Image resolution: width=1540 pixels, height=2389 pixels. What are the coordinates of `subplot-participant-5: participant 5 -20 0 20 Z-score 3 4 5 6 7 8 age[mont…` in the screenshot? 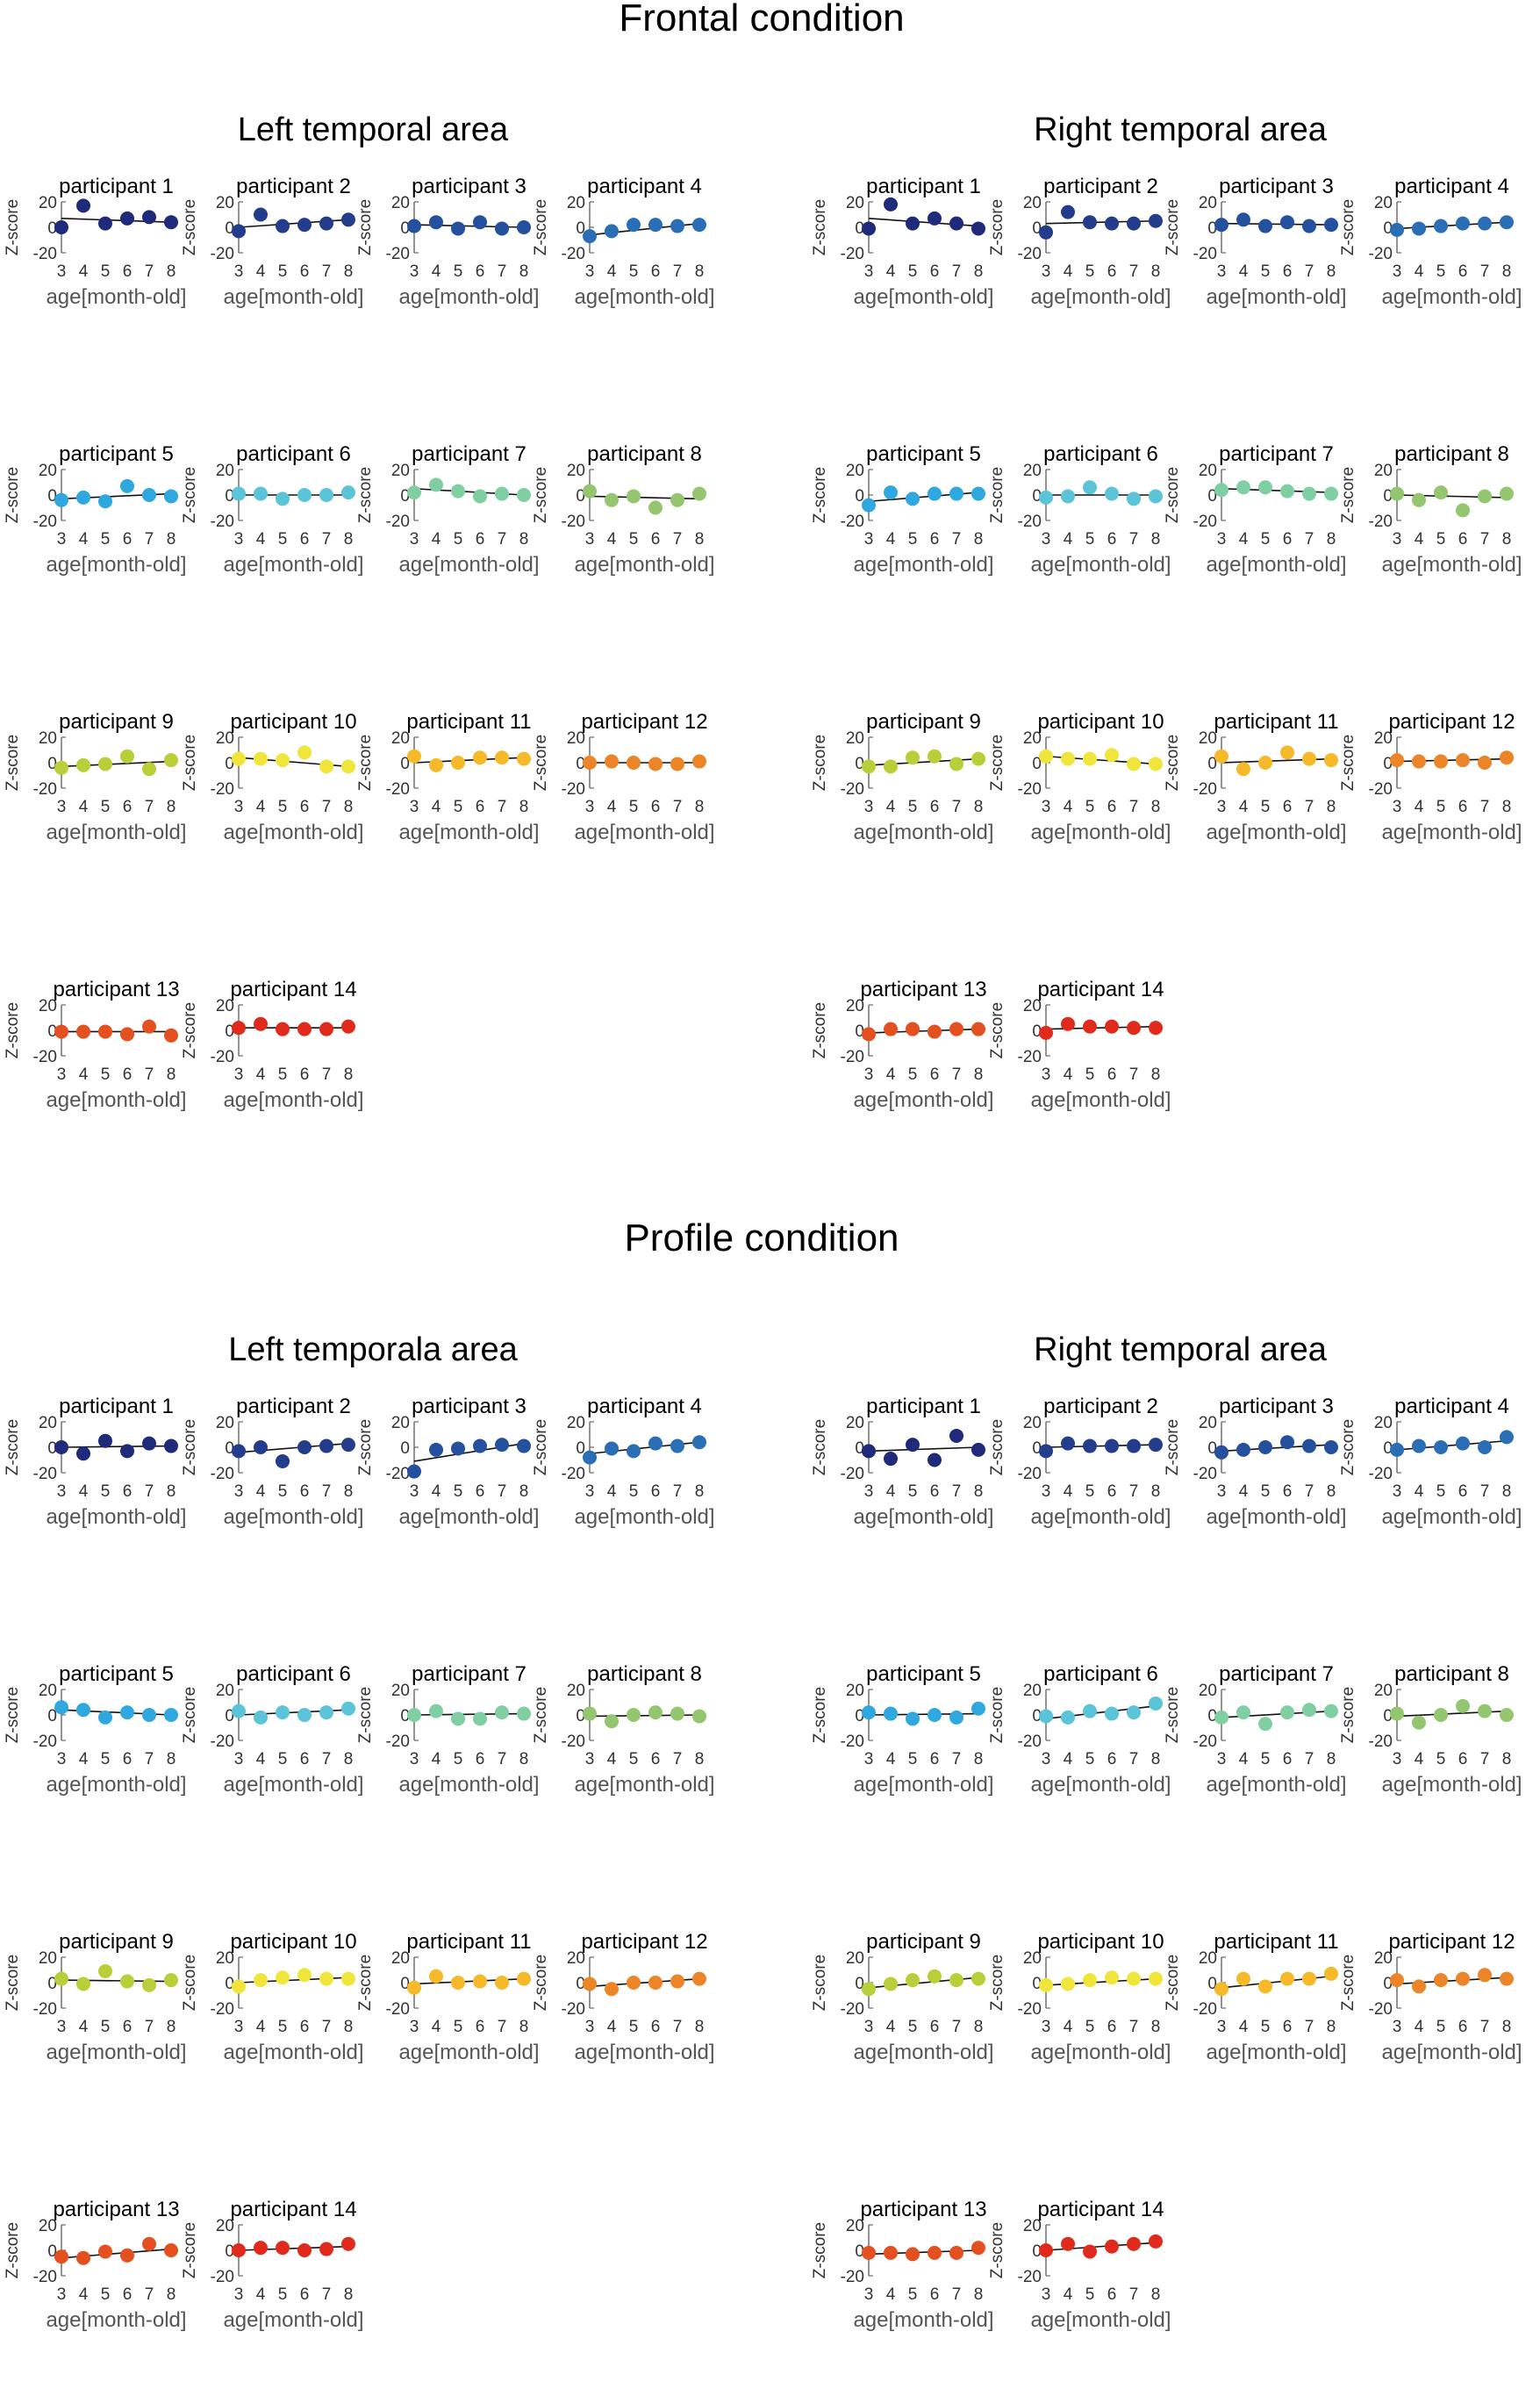 It's located at (95, 510).